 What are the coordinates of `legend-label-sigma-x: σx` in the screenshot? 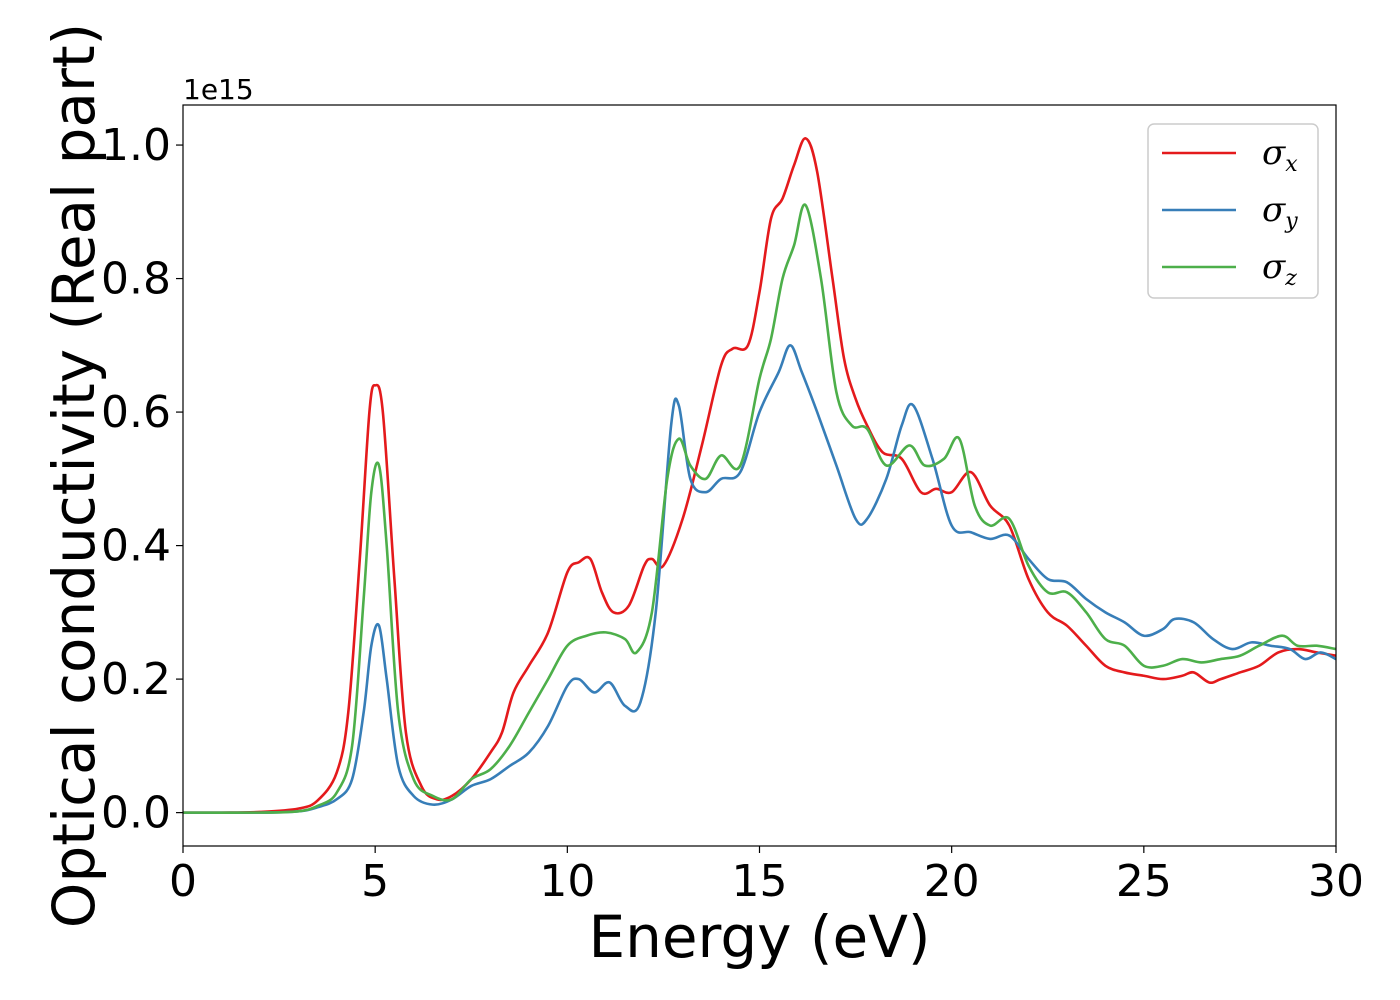 It's located at (1280, 155).